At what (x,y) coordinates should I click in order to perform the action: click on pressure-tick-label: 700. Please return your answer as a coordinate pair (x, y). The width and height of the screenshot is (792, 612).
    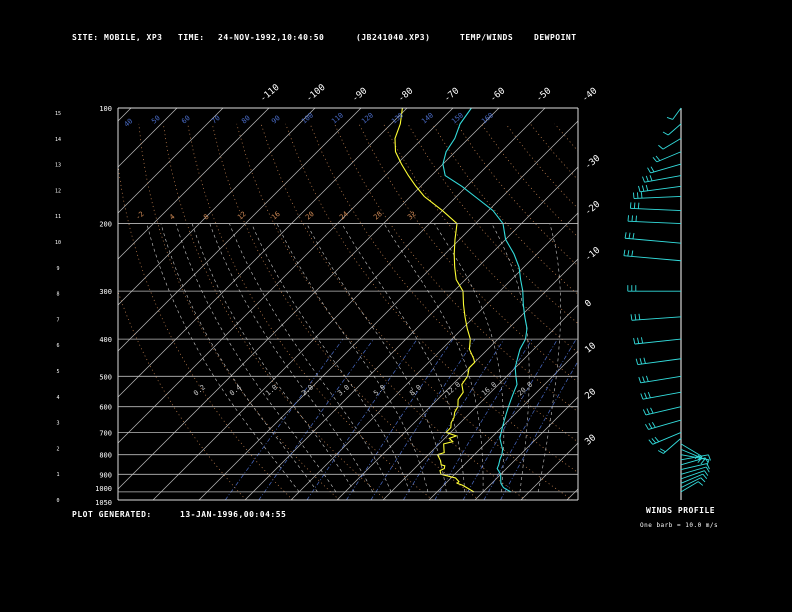
    Looking at the image, I should click on (105, 433).